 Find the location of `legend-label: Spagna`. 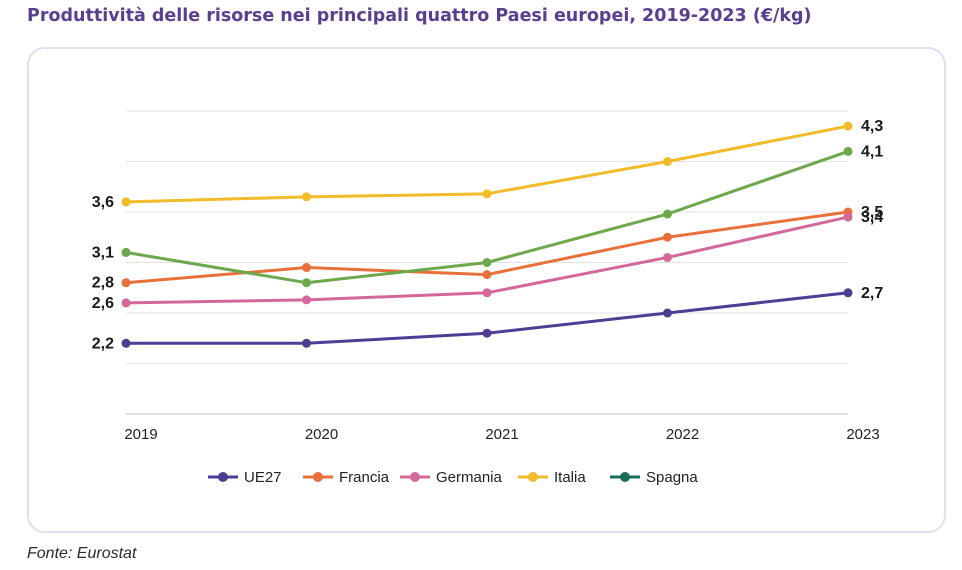

legend-label: Spagna is located at coordinates (672, 477).